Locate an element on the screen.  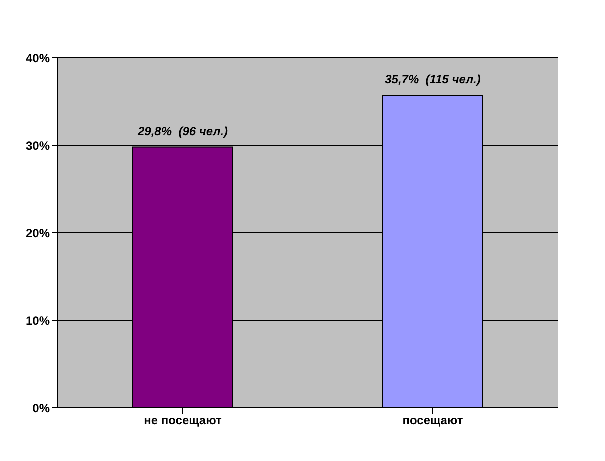
y-tick-label: 40% is located at coordinates (38, 58).